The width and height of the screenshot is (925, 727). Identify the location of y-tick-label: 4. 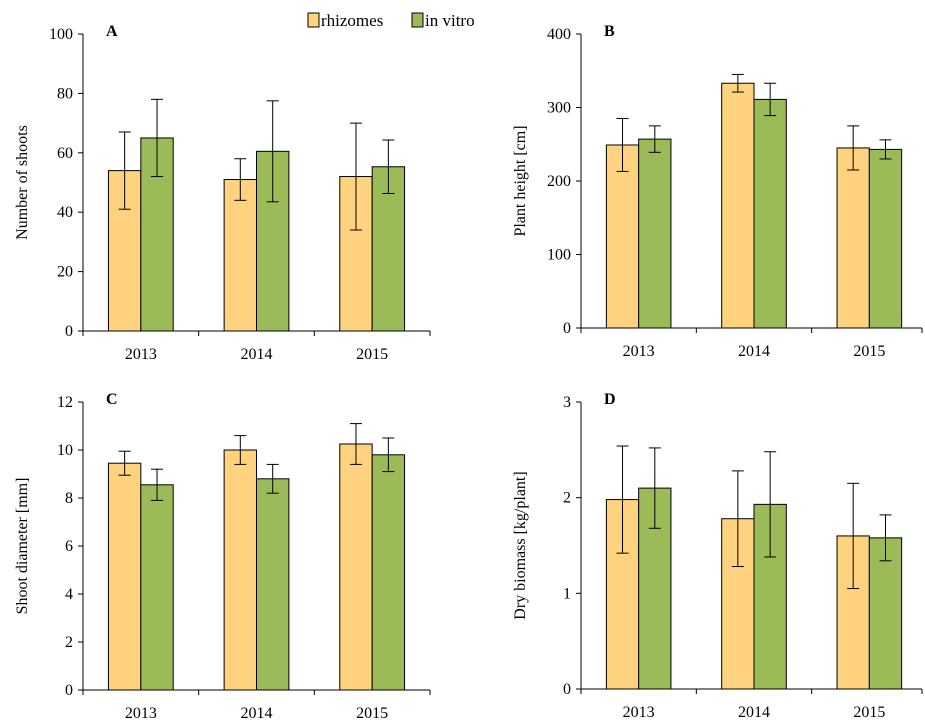
(69, 594).